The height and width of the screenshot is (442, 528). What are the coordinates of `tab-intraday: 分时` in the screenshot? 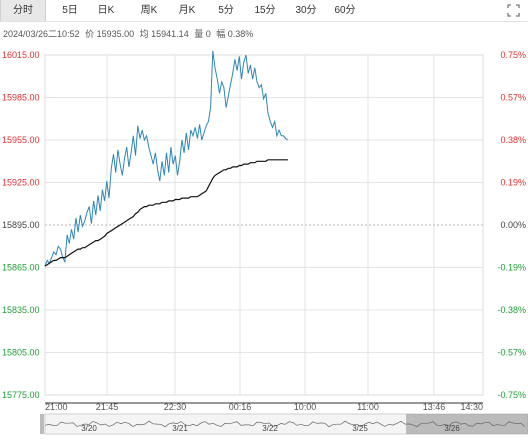 It's located at (23, 10).